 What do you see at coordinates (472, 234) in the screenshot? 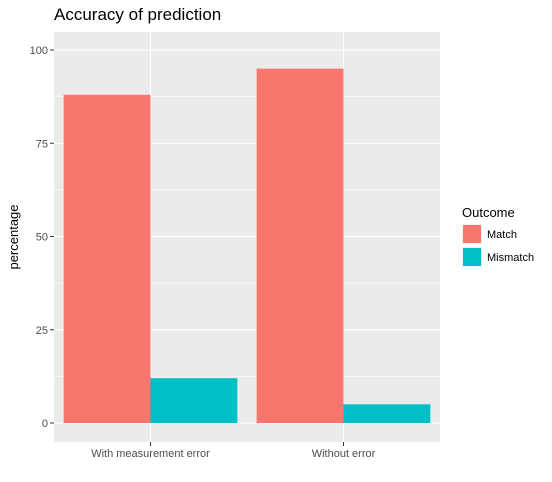
I see `legend-key-match` at bounding box center [472, 234].